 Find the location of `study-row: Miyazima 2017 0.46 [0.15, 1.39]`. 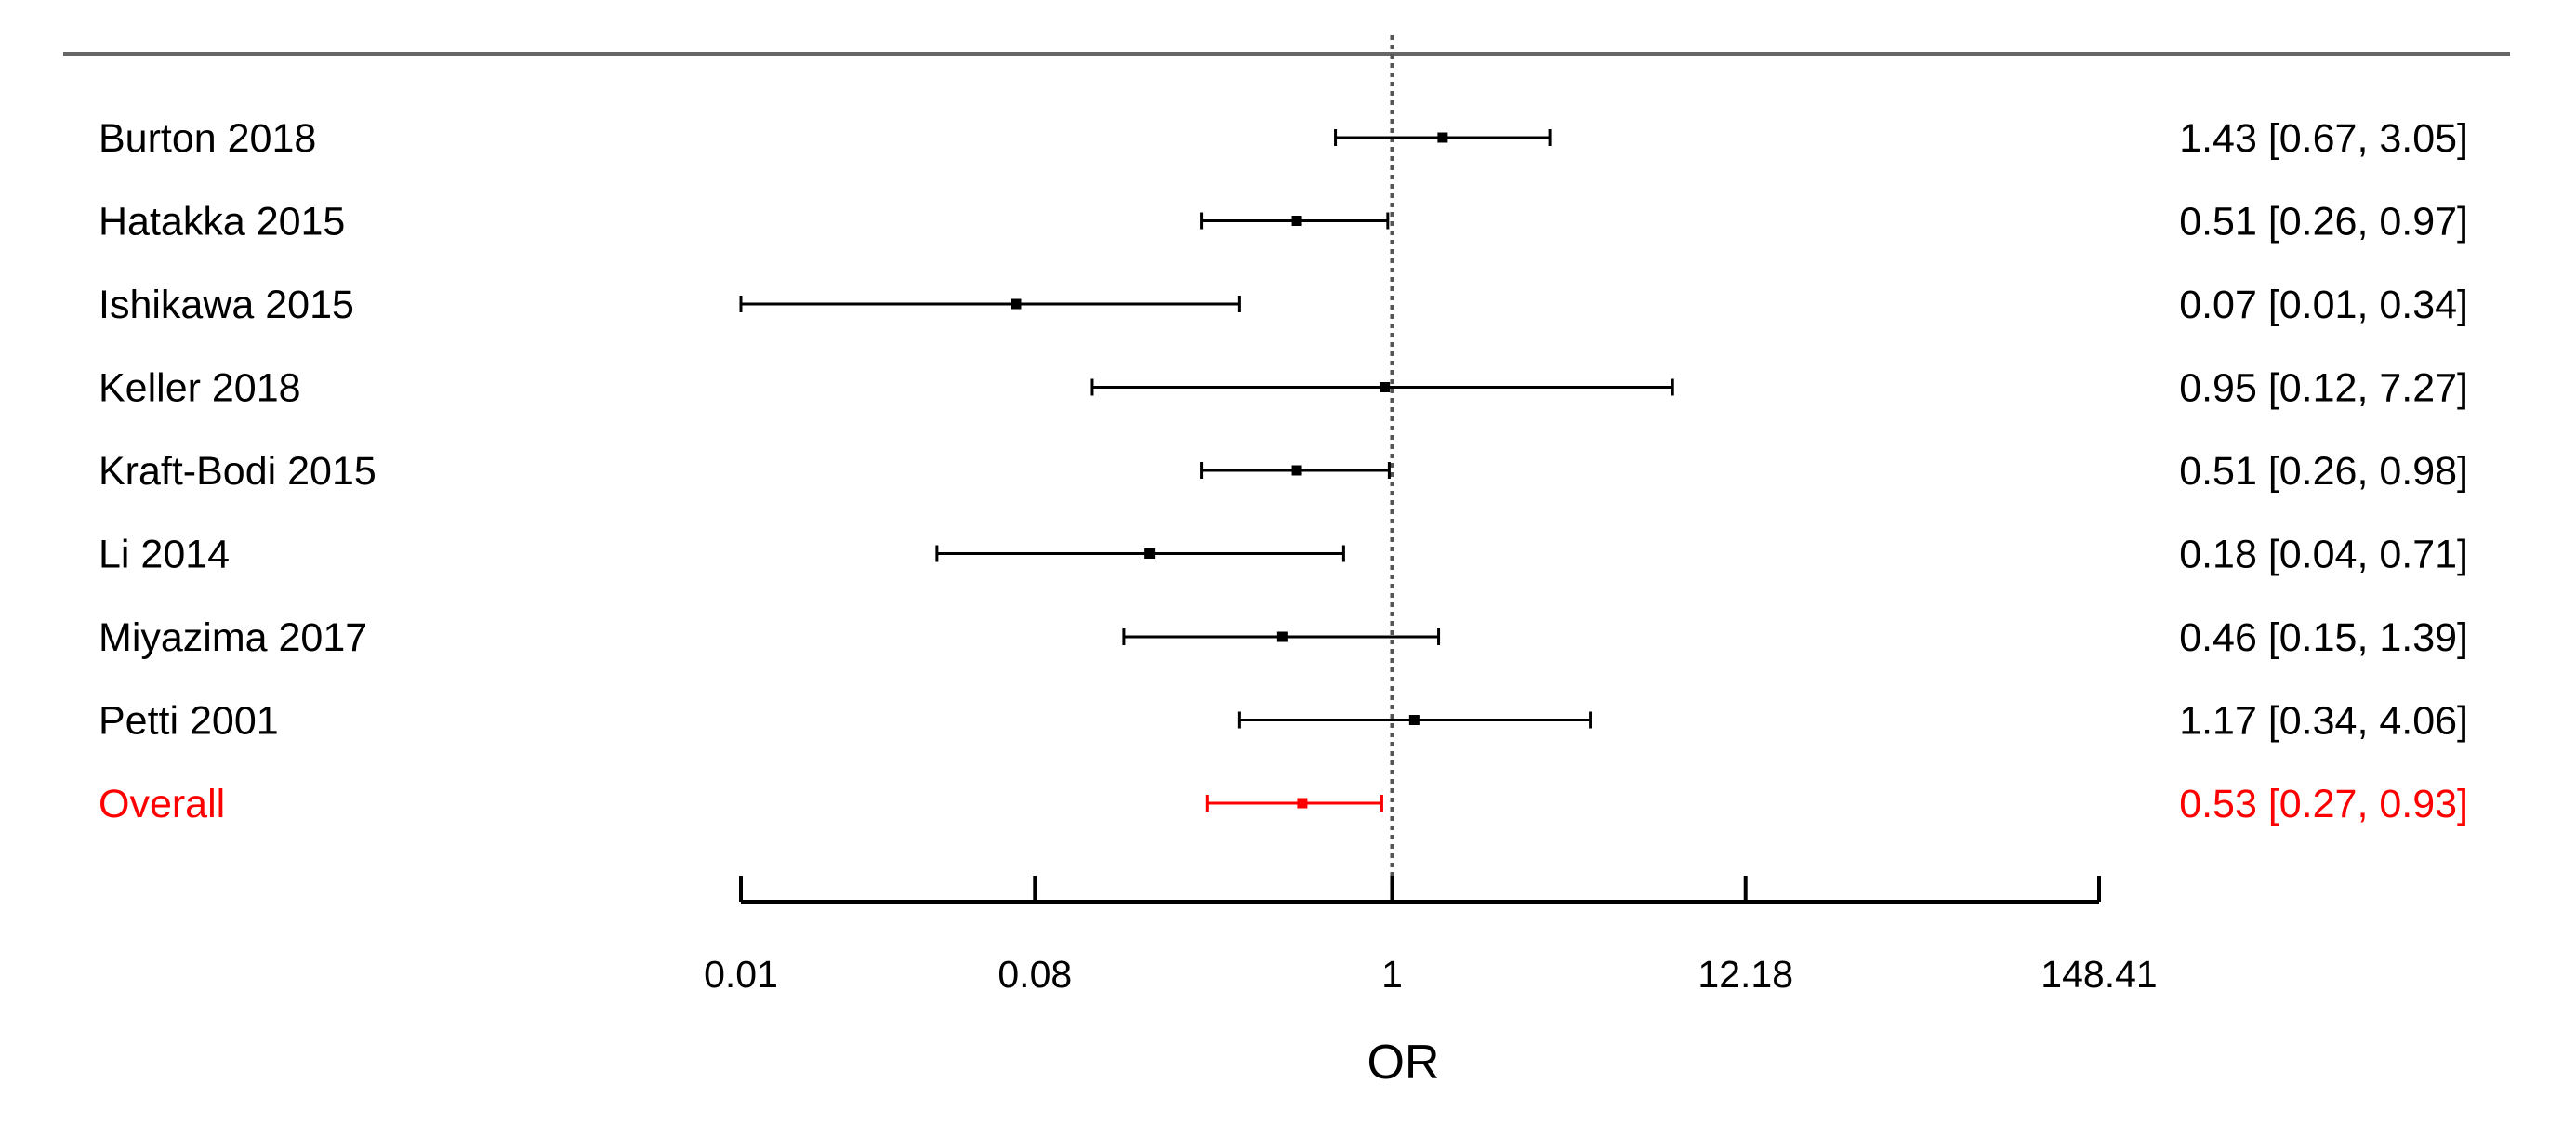

study-row: Miyazima 2017 0.46 [0.15, 1.39] is located at coordinates (1283, 637).